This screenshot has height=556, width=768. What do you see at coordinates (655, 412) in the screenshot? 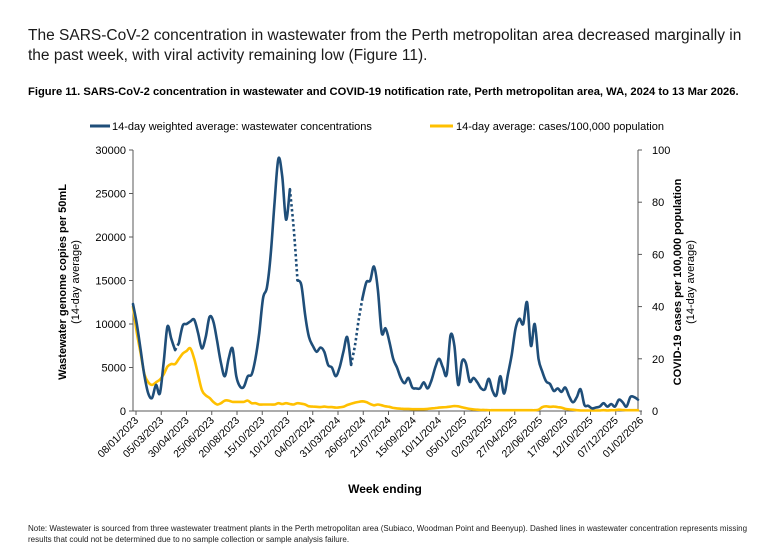
I see `y-right-tick-label: 0` at bounding box center [655, 412].